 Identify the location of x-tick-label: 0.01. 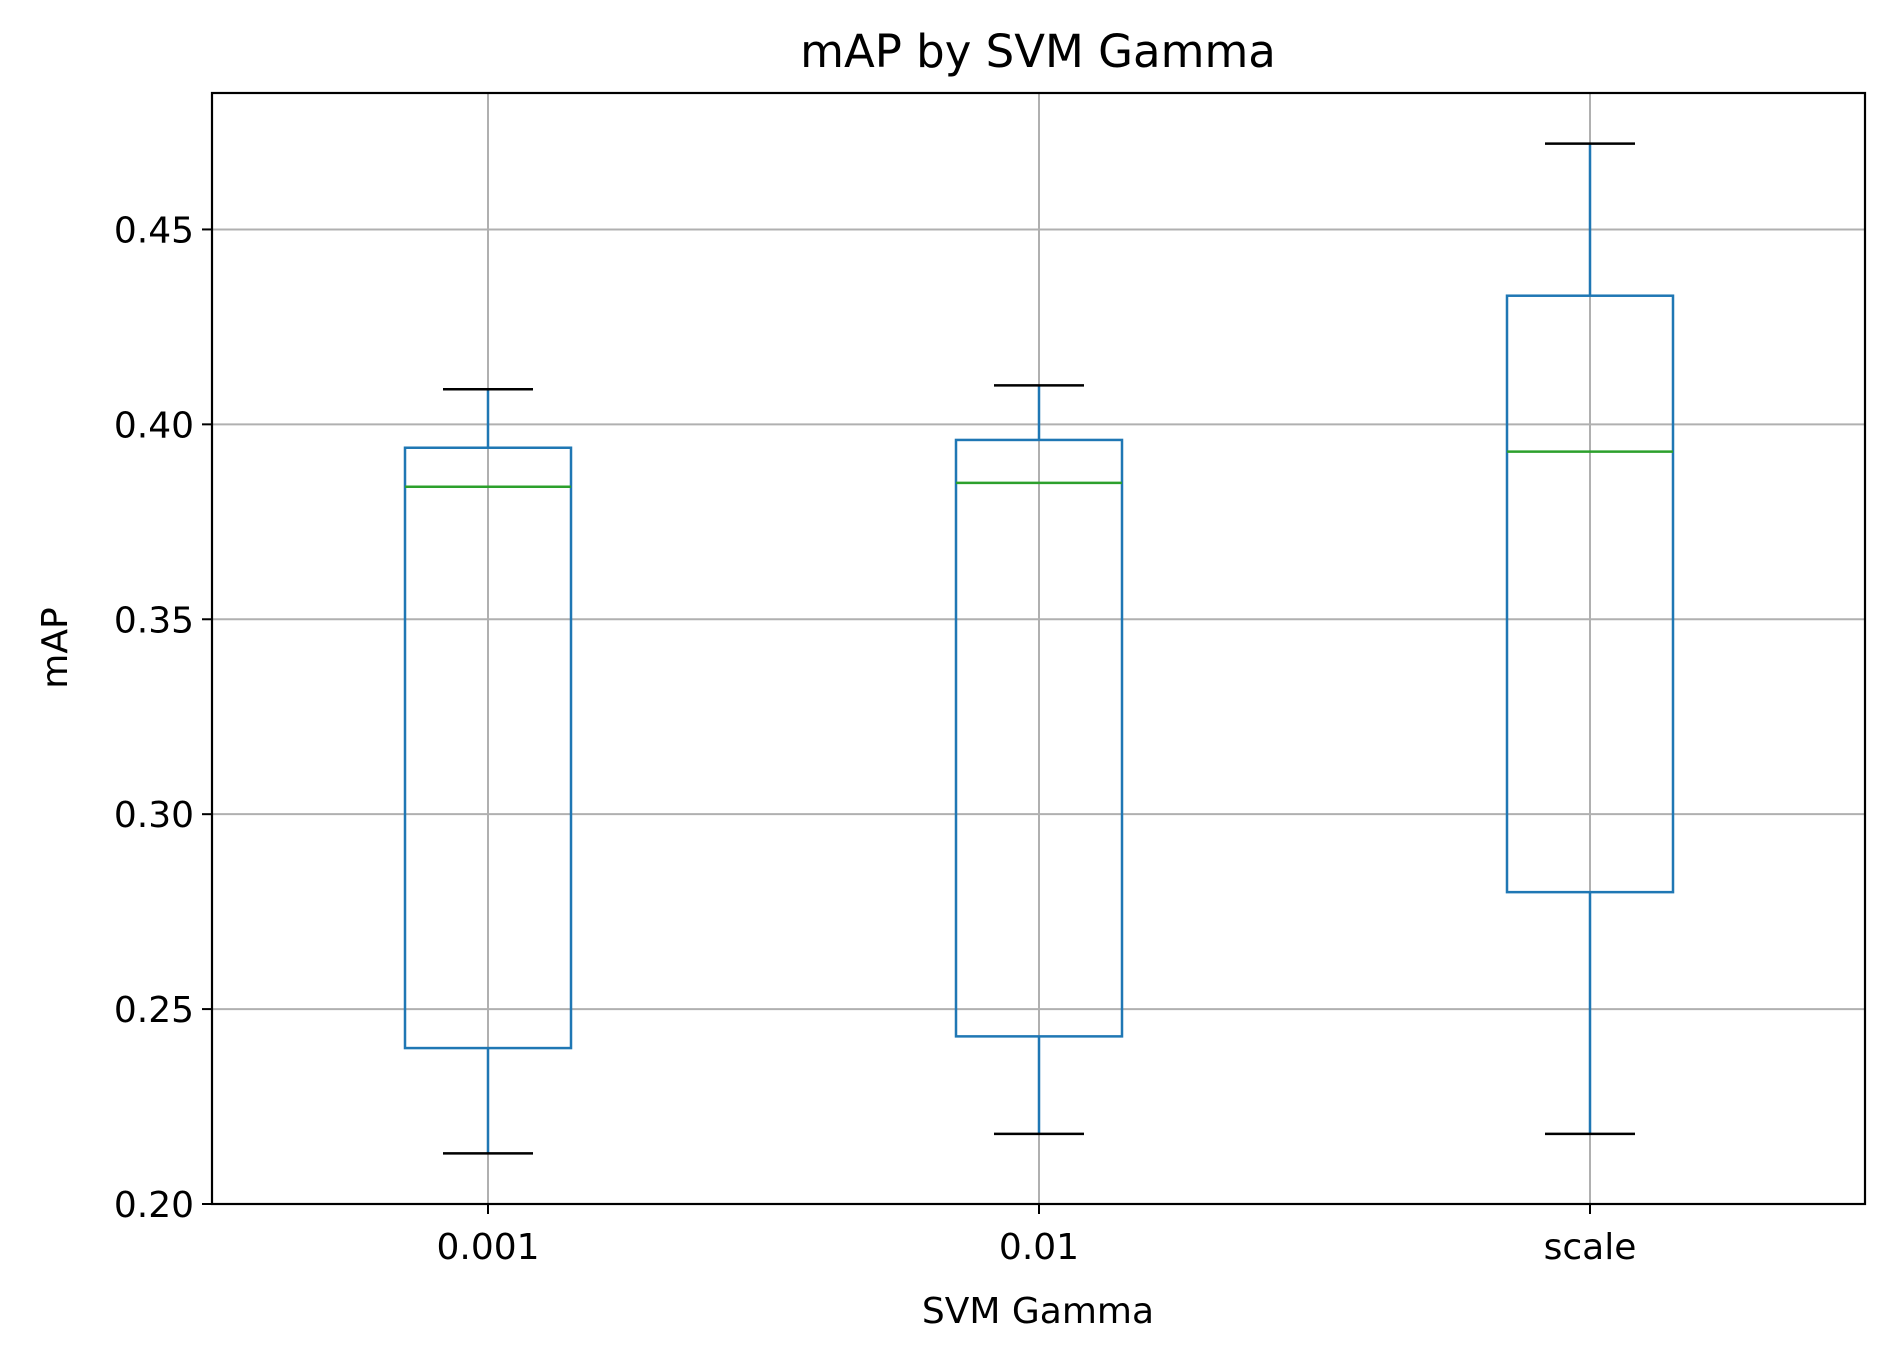
(1039, 1247).